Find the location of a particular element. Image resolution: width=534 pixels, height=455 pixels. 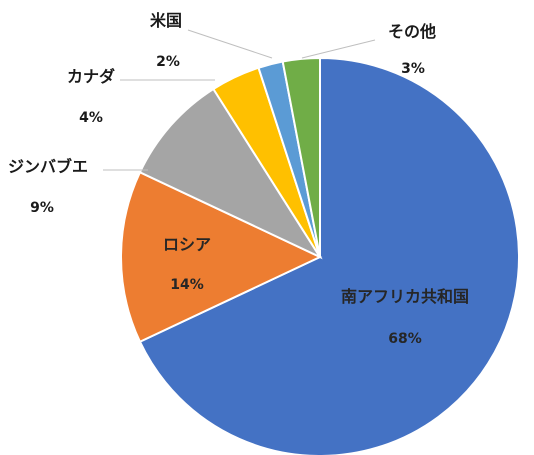

slice-label: 南アフリカ共和国 is located at coordinates (405, 296).